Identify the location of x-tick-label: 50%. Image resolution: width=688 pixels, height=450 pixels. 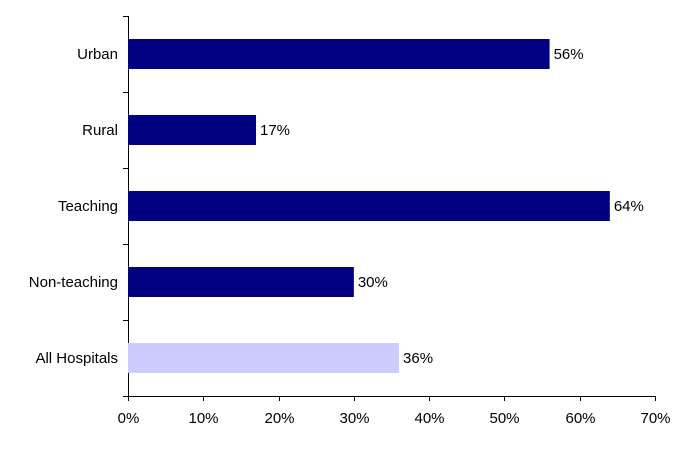
(504, 418).